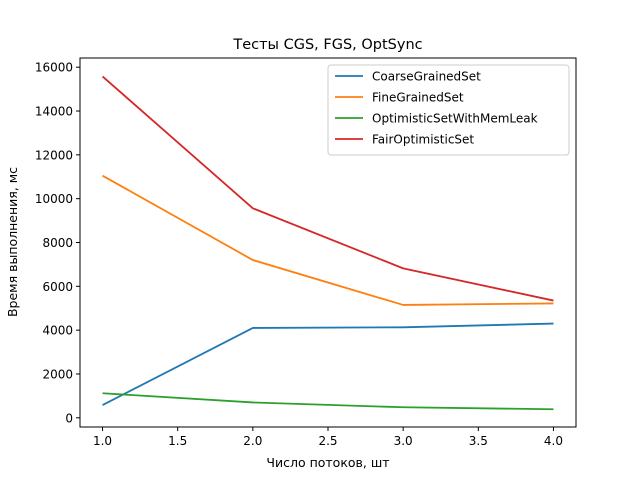  Describe the element at coordinates (102, 441) in the screenshot. I see `x-tick-label: 1.0` at that location.